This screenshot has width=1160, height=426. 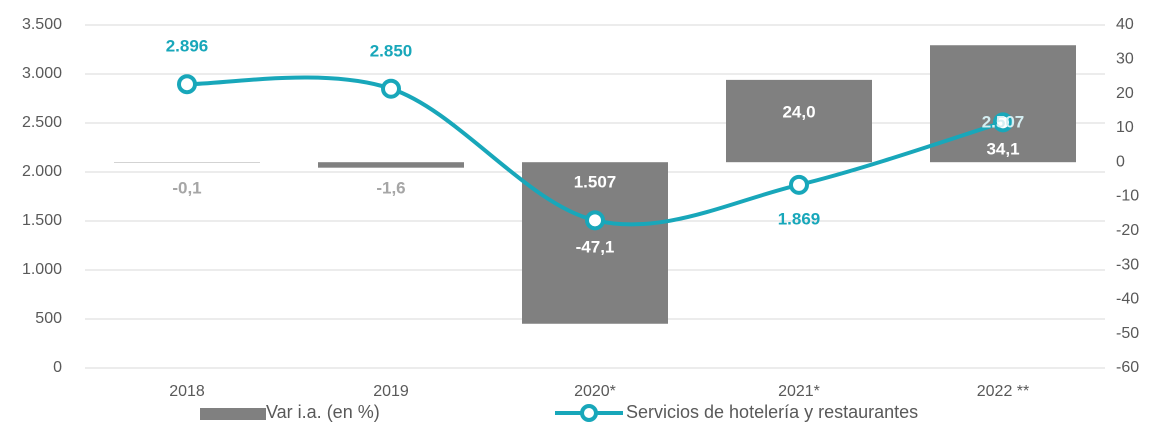 I want to click on y-tick-label: 3.500, so click(x=42, y=24).